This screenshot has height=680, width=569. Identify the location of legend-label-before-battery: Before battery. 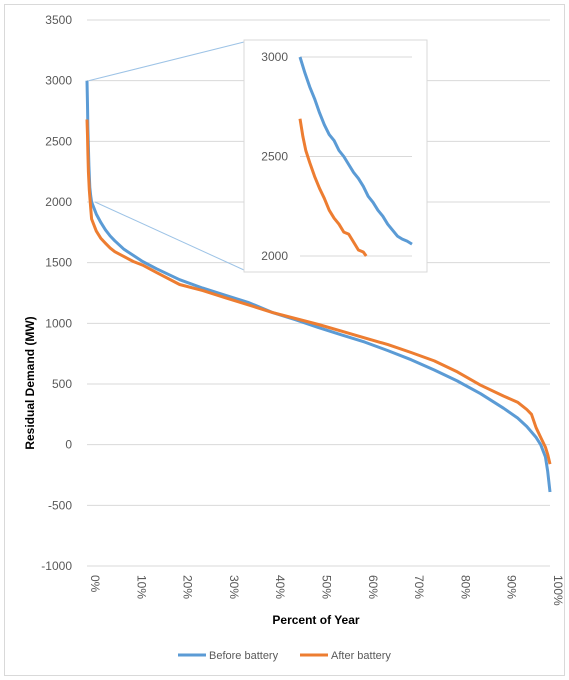
(244, 656).